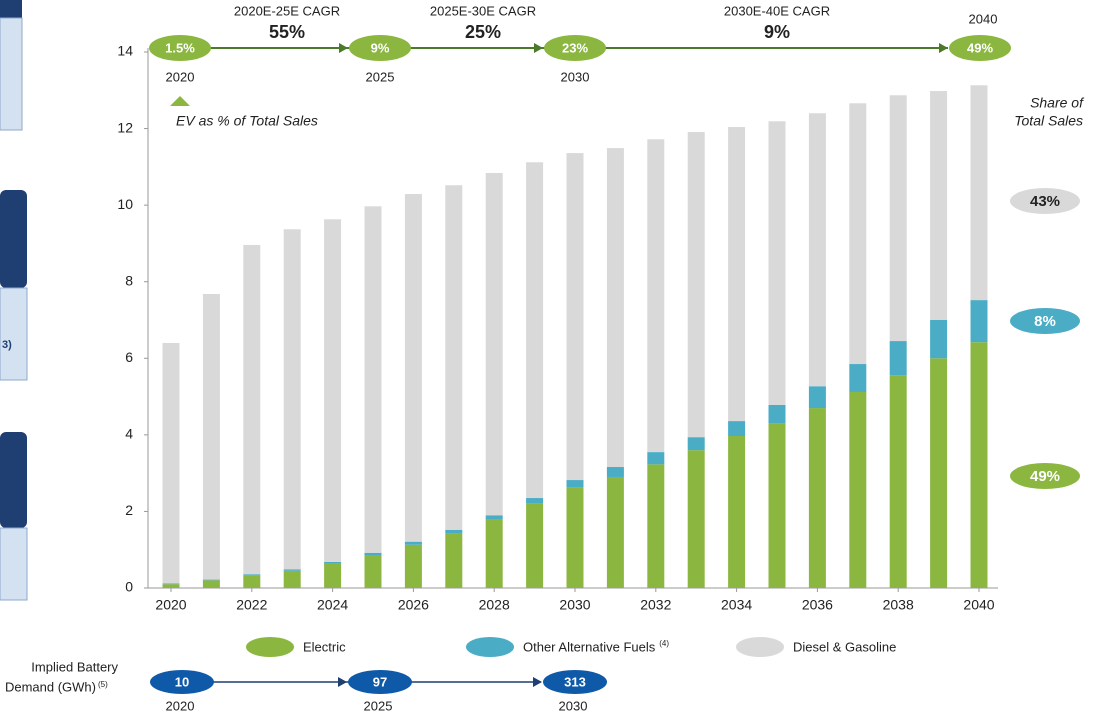 Image resolution: width=1098 pixels, height=716 pixels. I want to click on cagr-value: 9%, so click(777, 32).